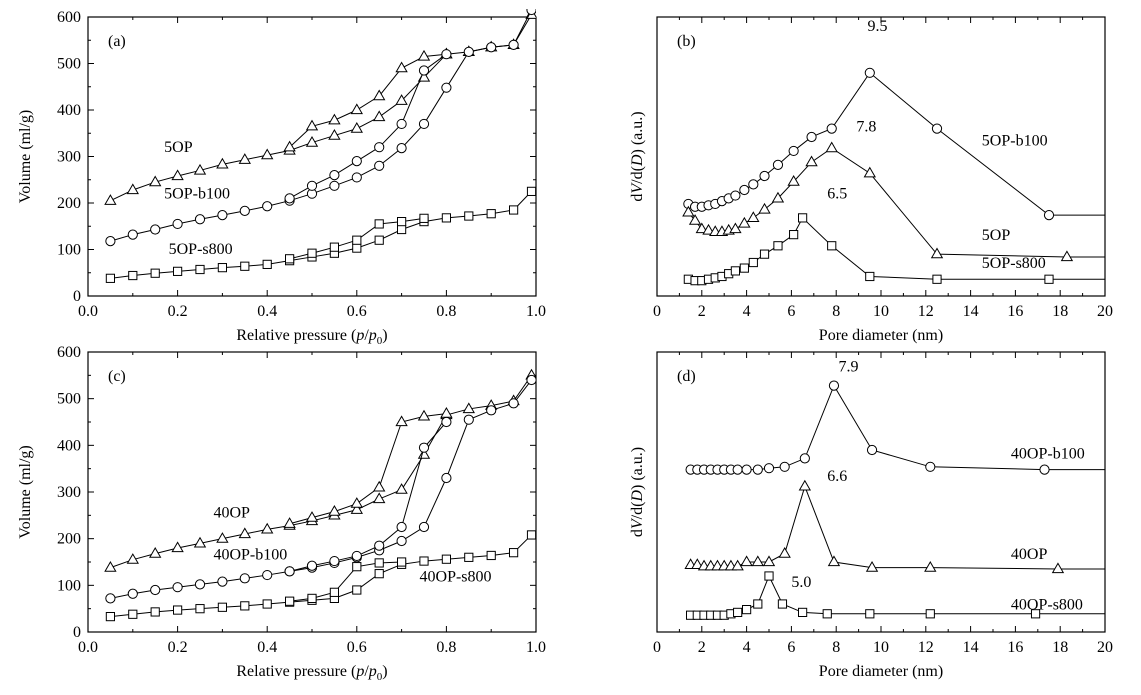 The width and height of the screenshot is (1141, 695). Describe the element at coordinates (69, 539) in the screenshot. I see `y-tick-label: 200` at that location.